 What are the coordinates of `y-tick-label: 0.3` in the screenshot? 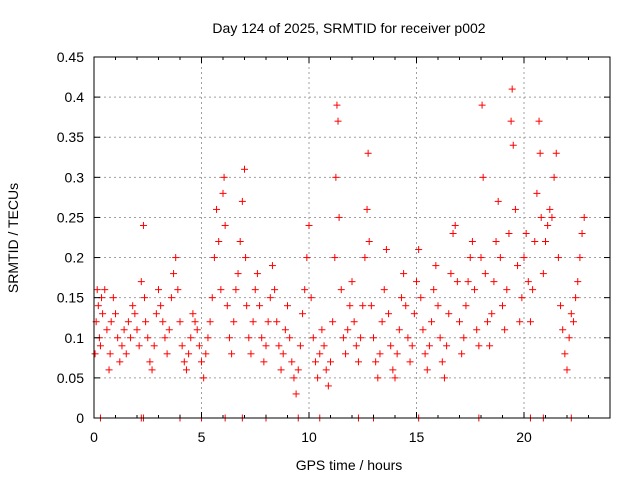 It's located at (75, 177).